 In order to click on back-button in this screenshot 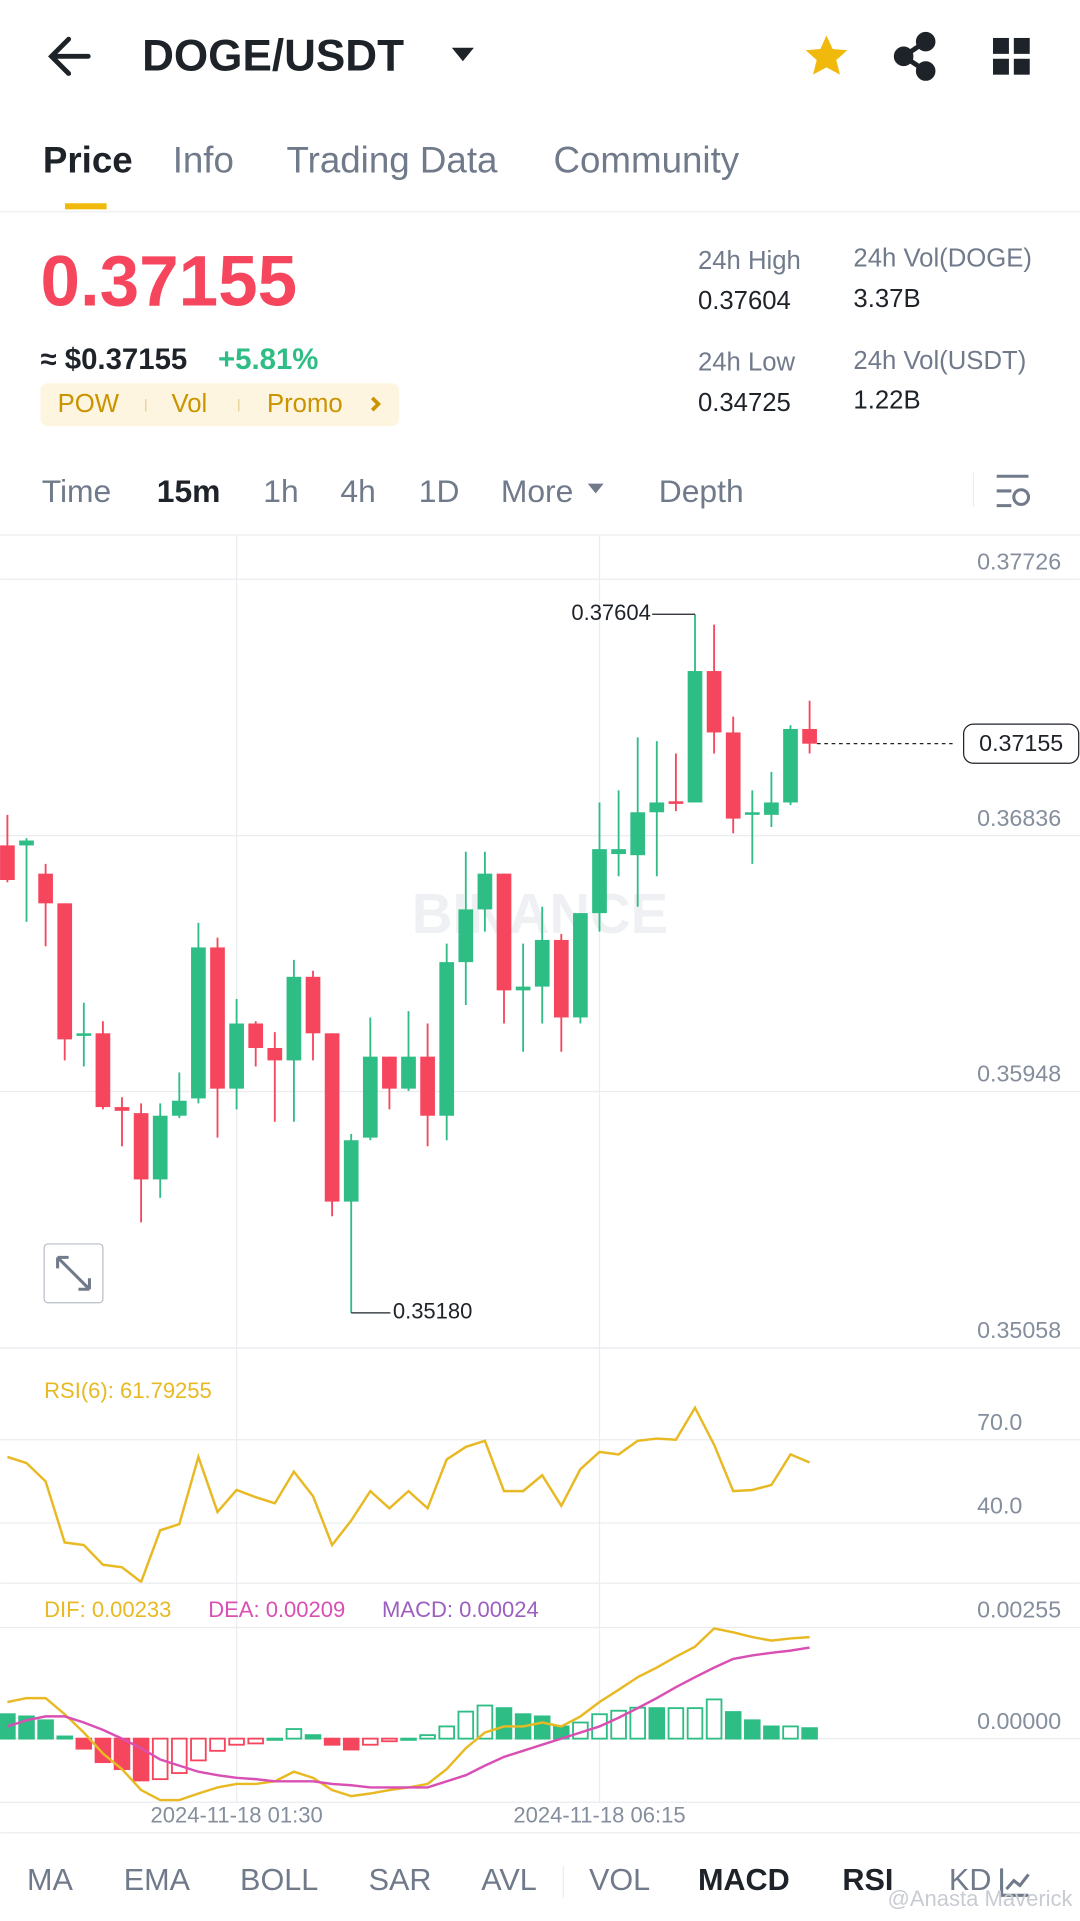, I will do `click(69, 56)`.